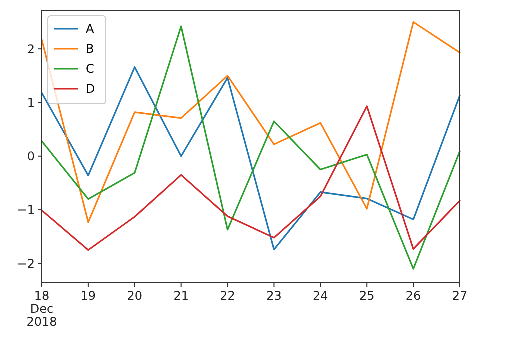 The width and height of the screenshot is (505, 340). I want to click on legend-label: B, so click(90, 49).